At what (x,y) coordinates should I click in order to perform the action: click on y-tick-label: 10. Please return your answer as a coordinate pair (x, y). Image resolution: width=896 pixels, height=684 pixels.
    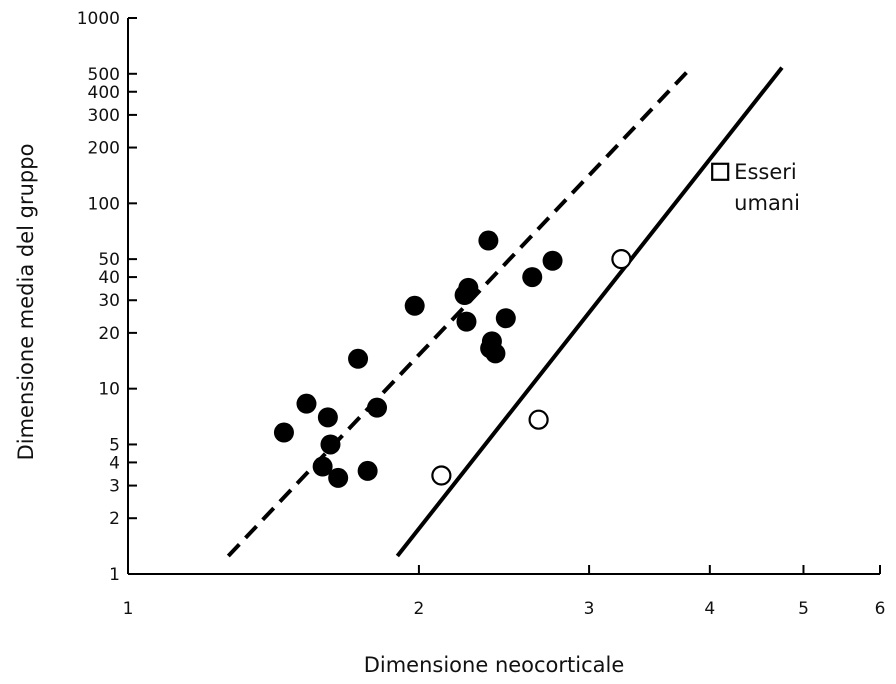
    Looking at the image, I should click on (109, 390).